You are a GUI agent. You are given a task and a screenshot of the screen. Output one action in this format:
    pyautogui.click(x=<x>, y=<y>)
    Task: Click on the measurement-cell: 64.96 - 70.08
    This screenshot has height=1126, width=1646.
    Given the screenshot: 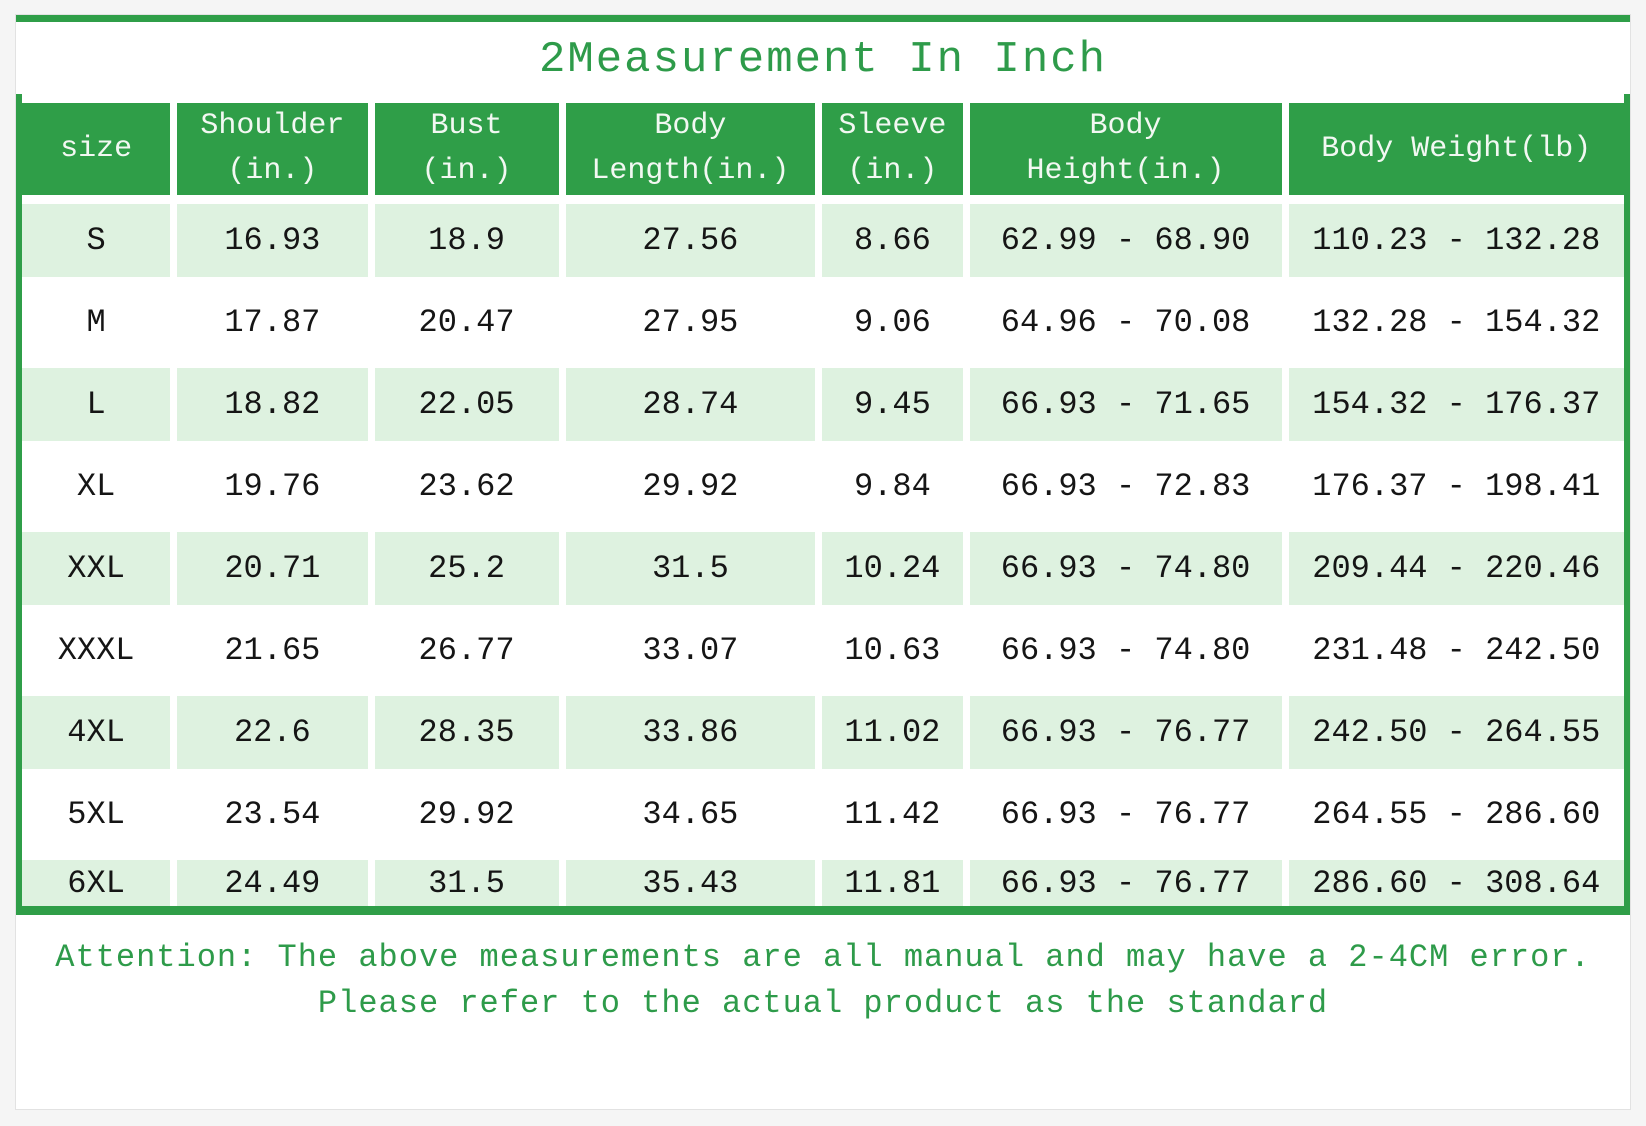 What is the action you would take?
    pyautogui.click(x=1125, y=322)
    